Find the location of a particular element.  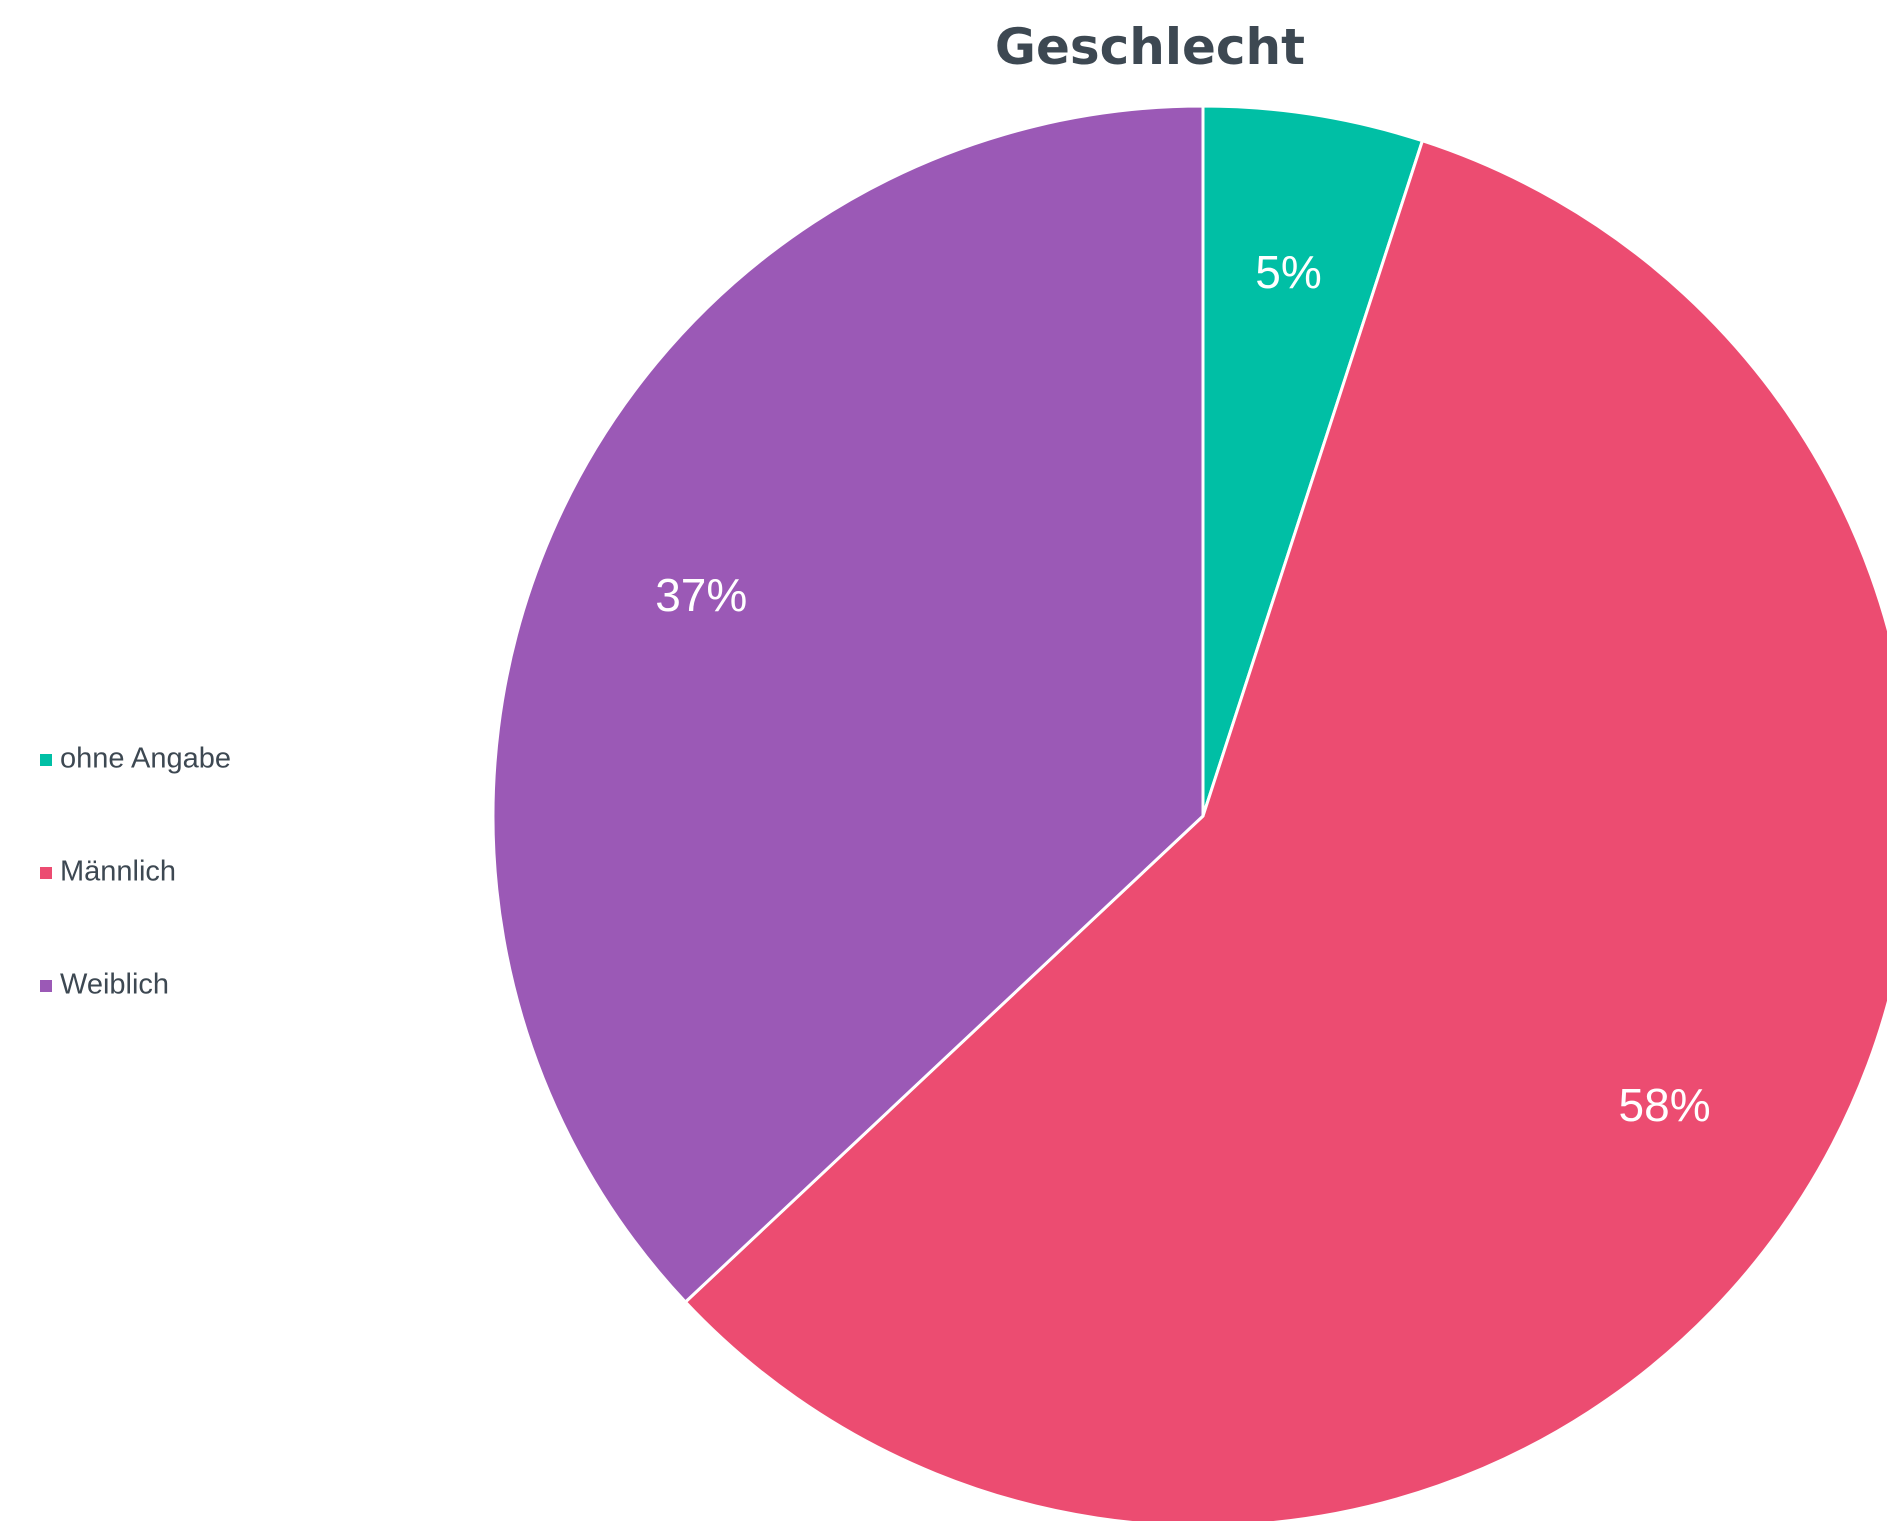

legend-label: Weiblich is located at coordinates (114, 985).